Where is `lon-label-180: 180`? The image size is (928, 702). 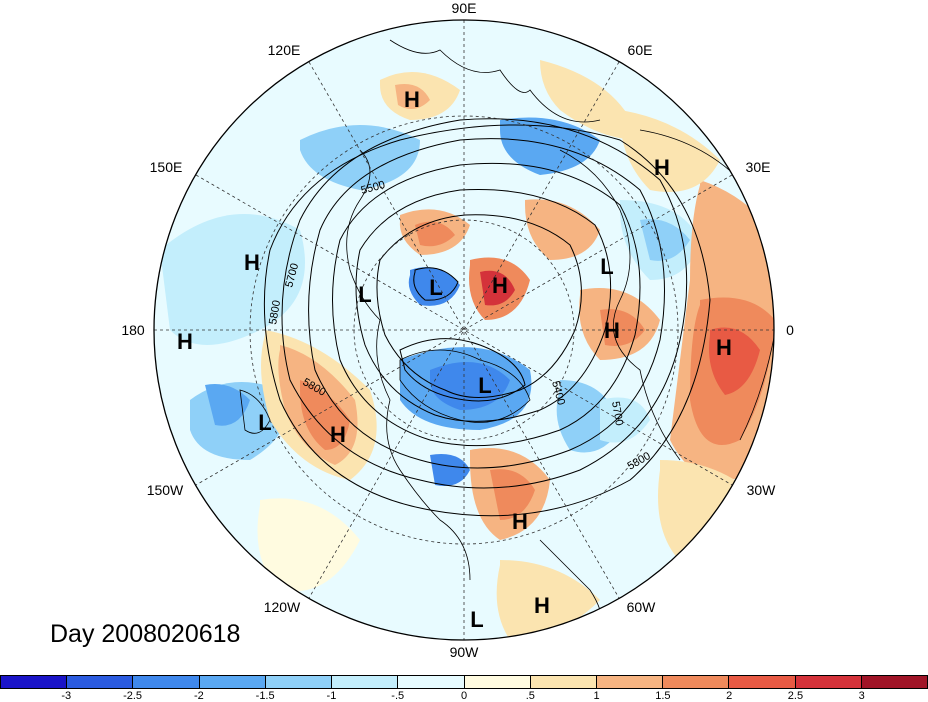 lon-label-180: 180 is located at coordinates (133, 330).